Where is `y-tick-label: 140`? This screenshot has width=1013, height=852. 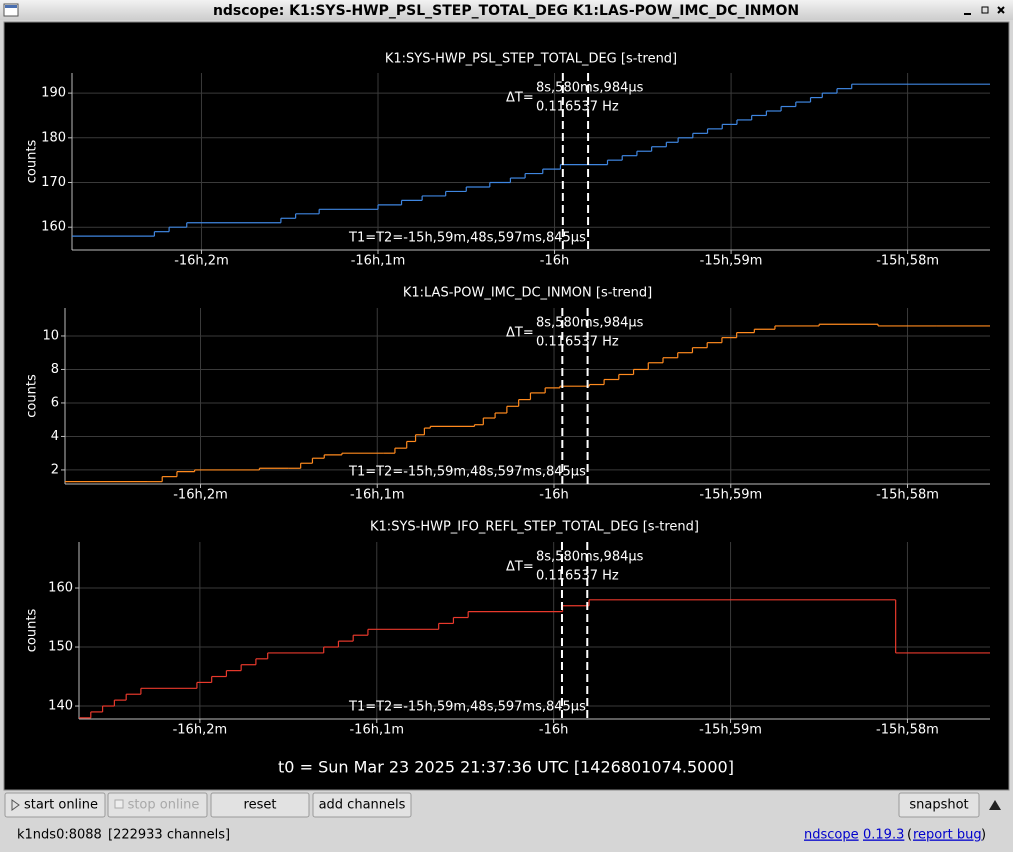 y-tick-label: 140 is located at coordinates (60, 706).